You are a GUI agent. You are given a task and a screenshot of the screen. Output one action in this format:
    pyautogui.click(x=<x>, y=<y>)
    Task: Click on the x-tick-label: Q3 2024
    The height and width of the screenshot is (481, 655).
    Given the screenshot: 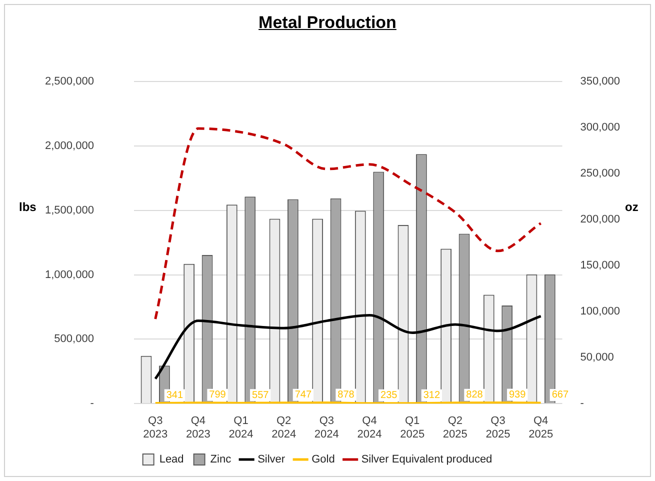 What is the action you would take?
    pyautogui.click(x=326, y=427)
    